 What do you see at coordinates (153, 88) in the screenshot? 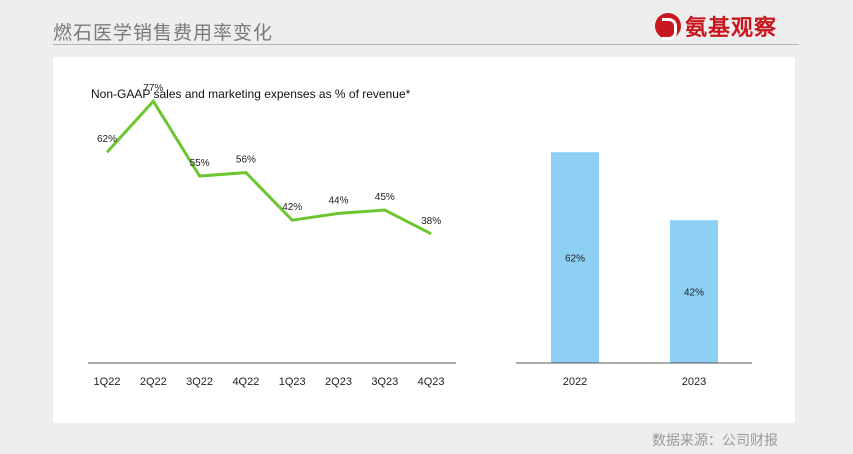
I see `line-data-label: 77%` at bounding box center [153, 88].